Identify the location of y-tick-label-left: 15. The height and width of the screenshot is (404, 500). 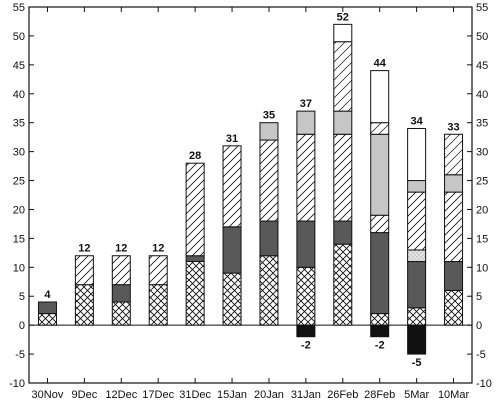
(19, 239).